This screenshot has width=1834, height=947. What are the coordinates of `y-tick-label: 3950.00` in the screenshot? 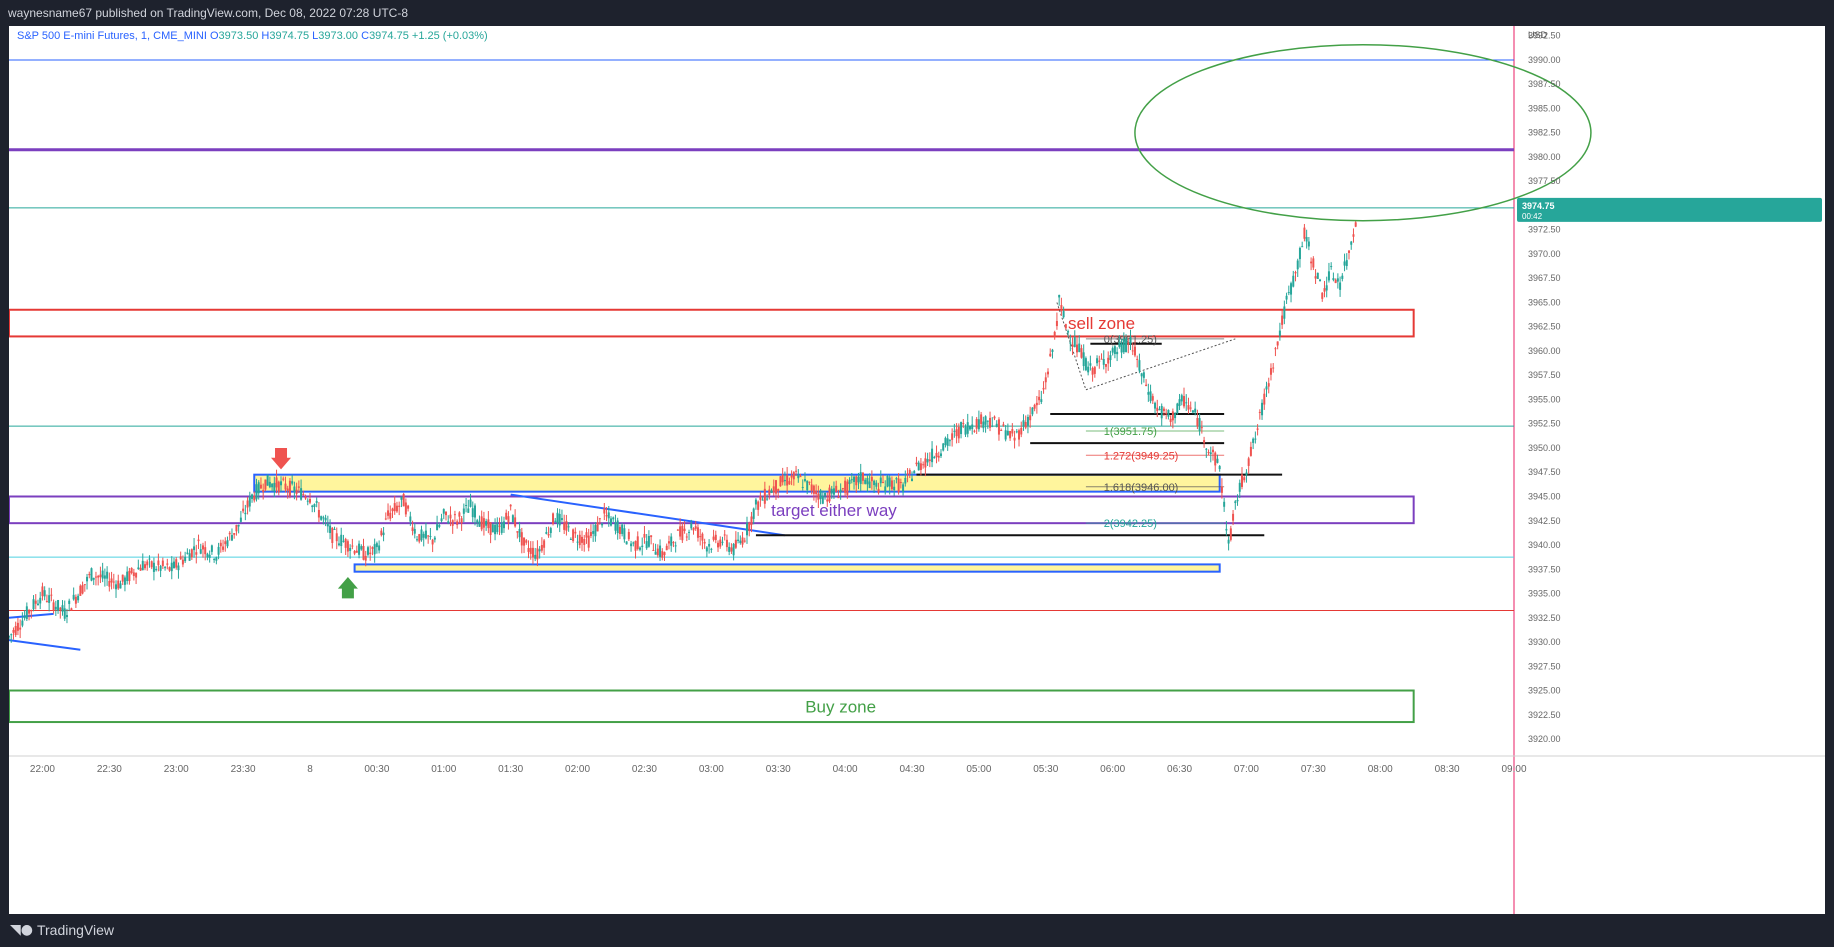 It's located at (1544, 448).